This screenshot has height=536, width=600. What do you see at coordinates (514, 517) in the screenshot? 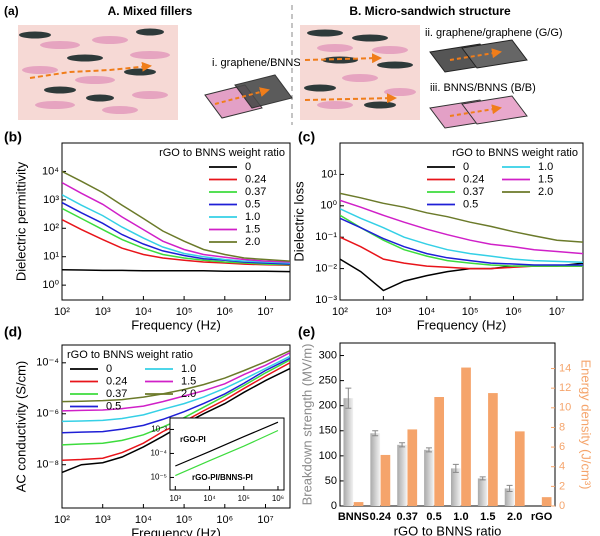
I see `x-tick-label: 2.0` at bounding box center [514, 517].